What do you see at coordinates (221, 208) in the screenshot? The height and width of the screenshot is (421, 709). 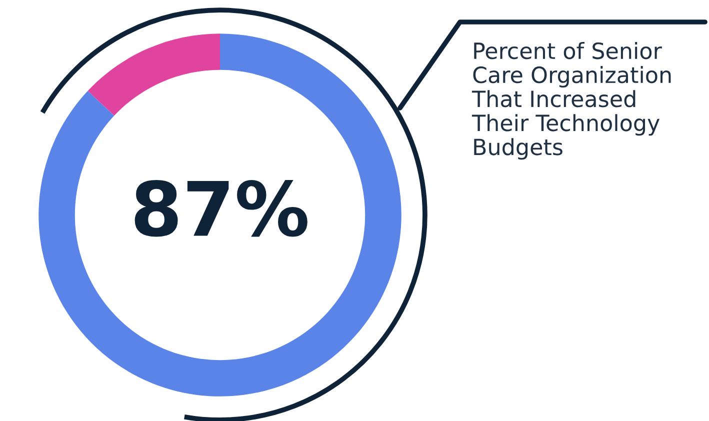 I see `data-label: 87%` at bounding box center [221, 208].